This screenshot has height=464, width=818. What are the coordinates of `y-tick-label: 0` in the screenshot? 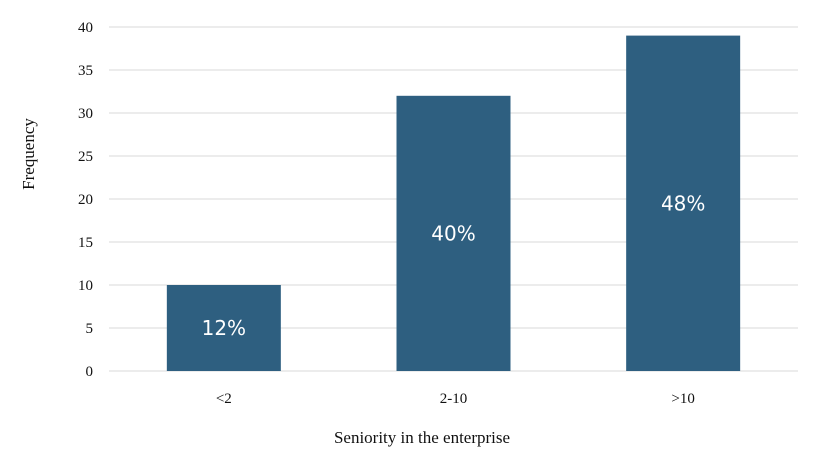 It's located at (90, 372).